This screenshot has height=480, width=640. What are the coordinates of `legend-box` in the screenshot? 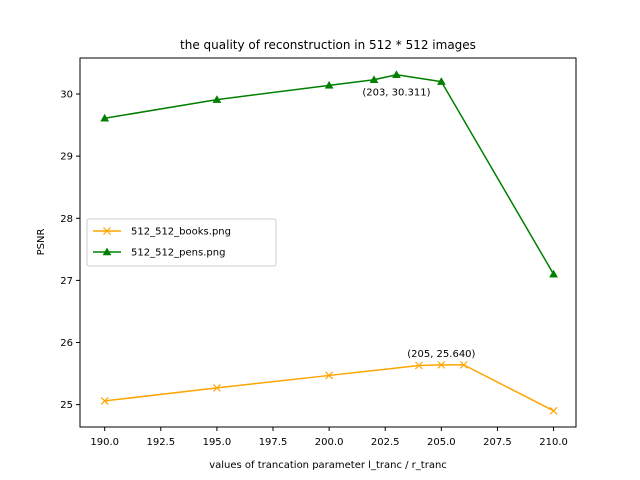 It's located at (181, 242).